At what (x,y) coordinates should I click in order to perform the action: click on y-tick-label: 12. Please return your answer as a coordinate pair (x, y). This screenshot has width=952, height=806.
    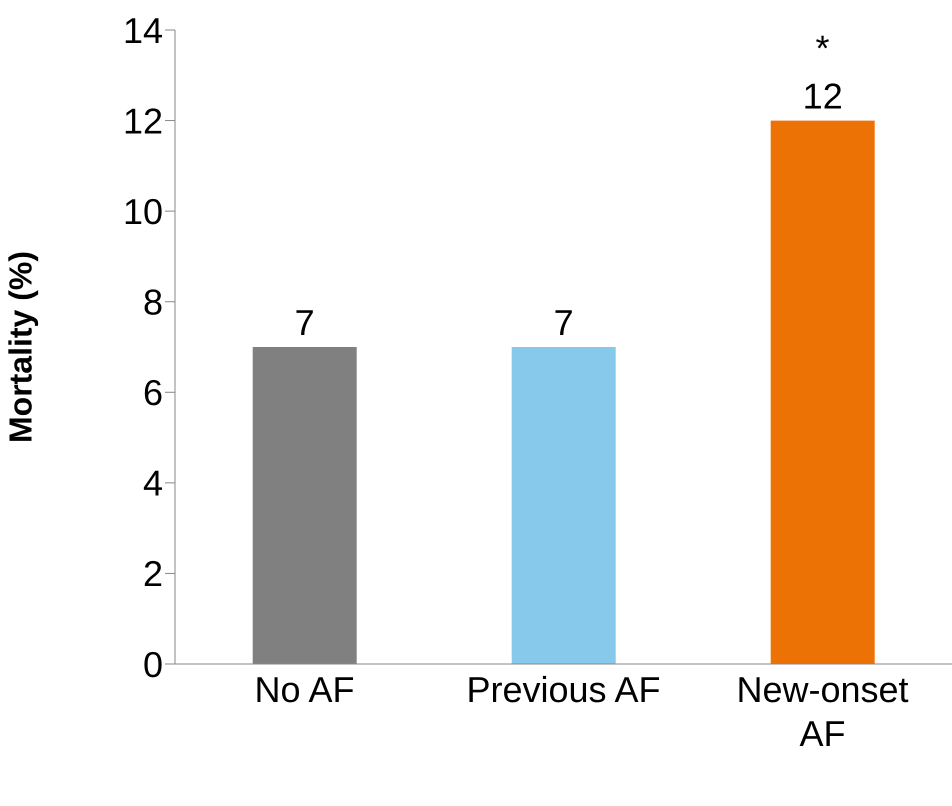
    Looking at the image, I should click on (142, 121).